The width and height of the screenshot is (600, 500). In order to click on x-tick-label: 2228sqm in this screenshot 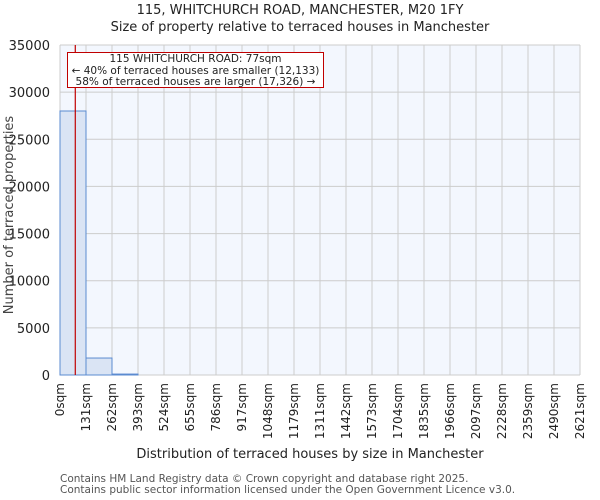, I will do `click(502, 411)`.